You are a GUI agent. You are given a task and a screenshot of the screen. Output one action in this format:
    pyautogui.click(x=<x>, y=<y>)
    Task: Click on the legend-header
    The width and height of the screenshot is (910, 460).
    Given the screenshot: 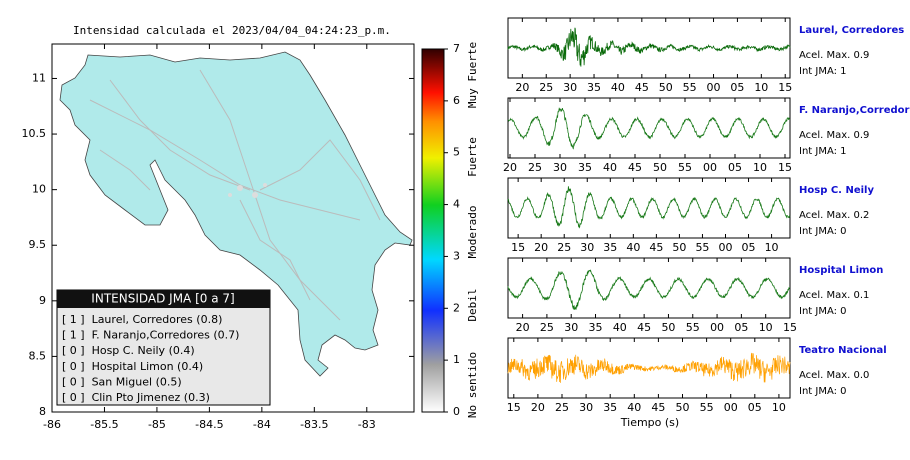 What is the action you would take?
    pyautogui.click(x=163, y=299)
    